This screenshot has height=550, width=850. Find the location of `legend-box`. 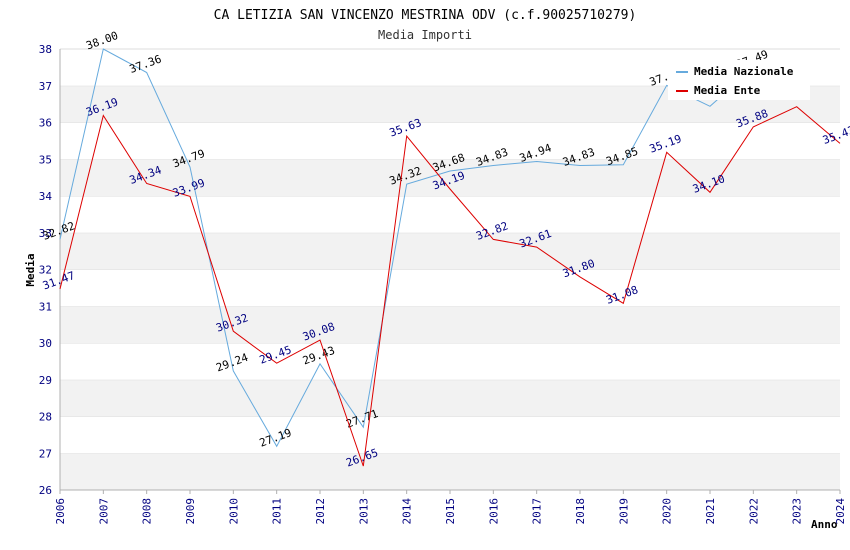

legend-box is located at coordinates (739, 80).